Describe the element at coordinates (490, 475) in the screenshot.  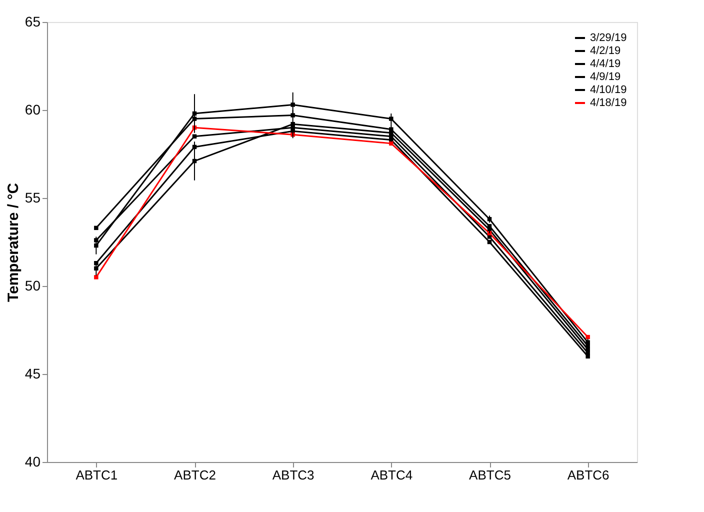
I see `x-tick-label: ABTC5` at that location.